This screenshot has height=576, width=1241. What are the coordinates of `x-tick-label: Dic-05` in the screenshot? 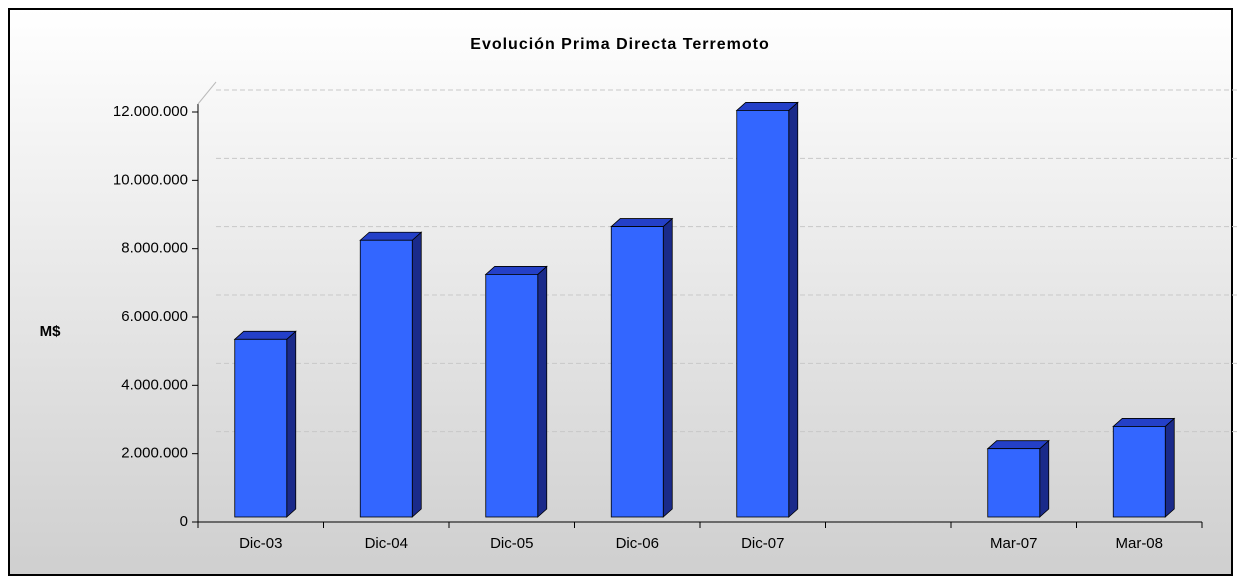 It's located at (511, 543).